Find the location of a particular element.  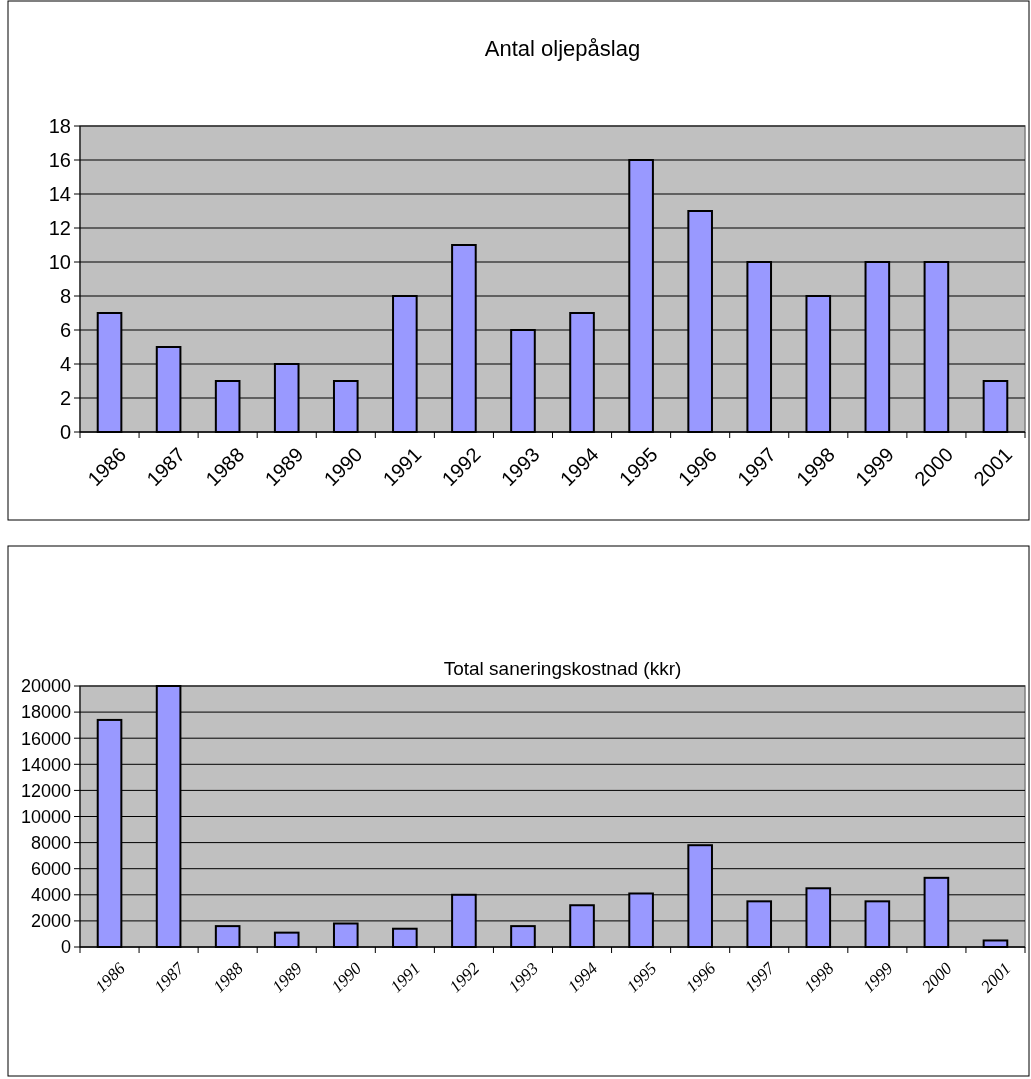

y-tick-label: 18 is located at coordinates (59, 126).